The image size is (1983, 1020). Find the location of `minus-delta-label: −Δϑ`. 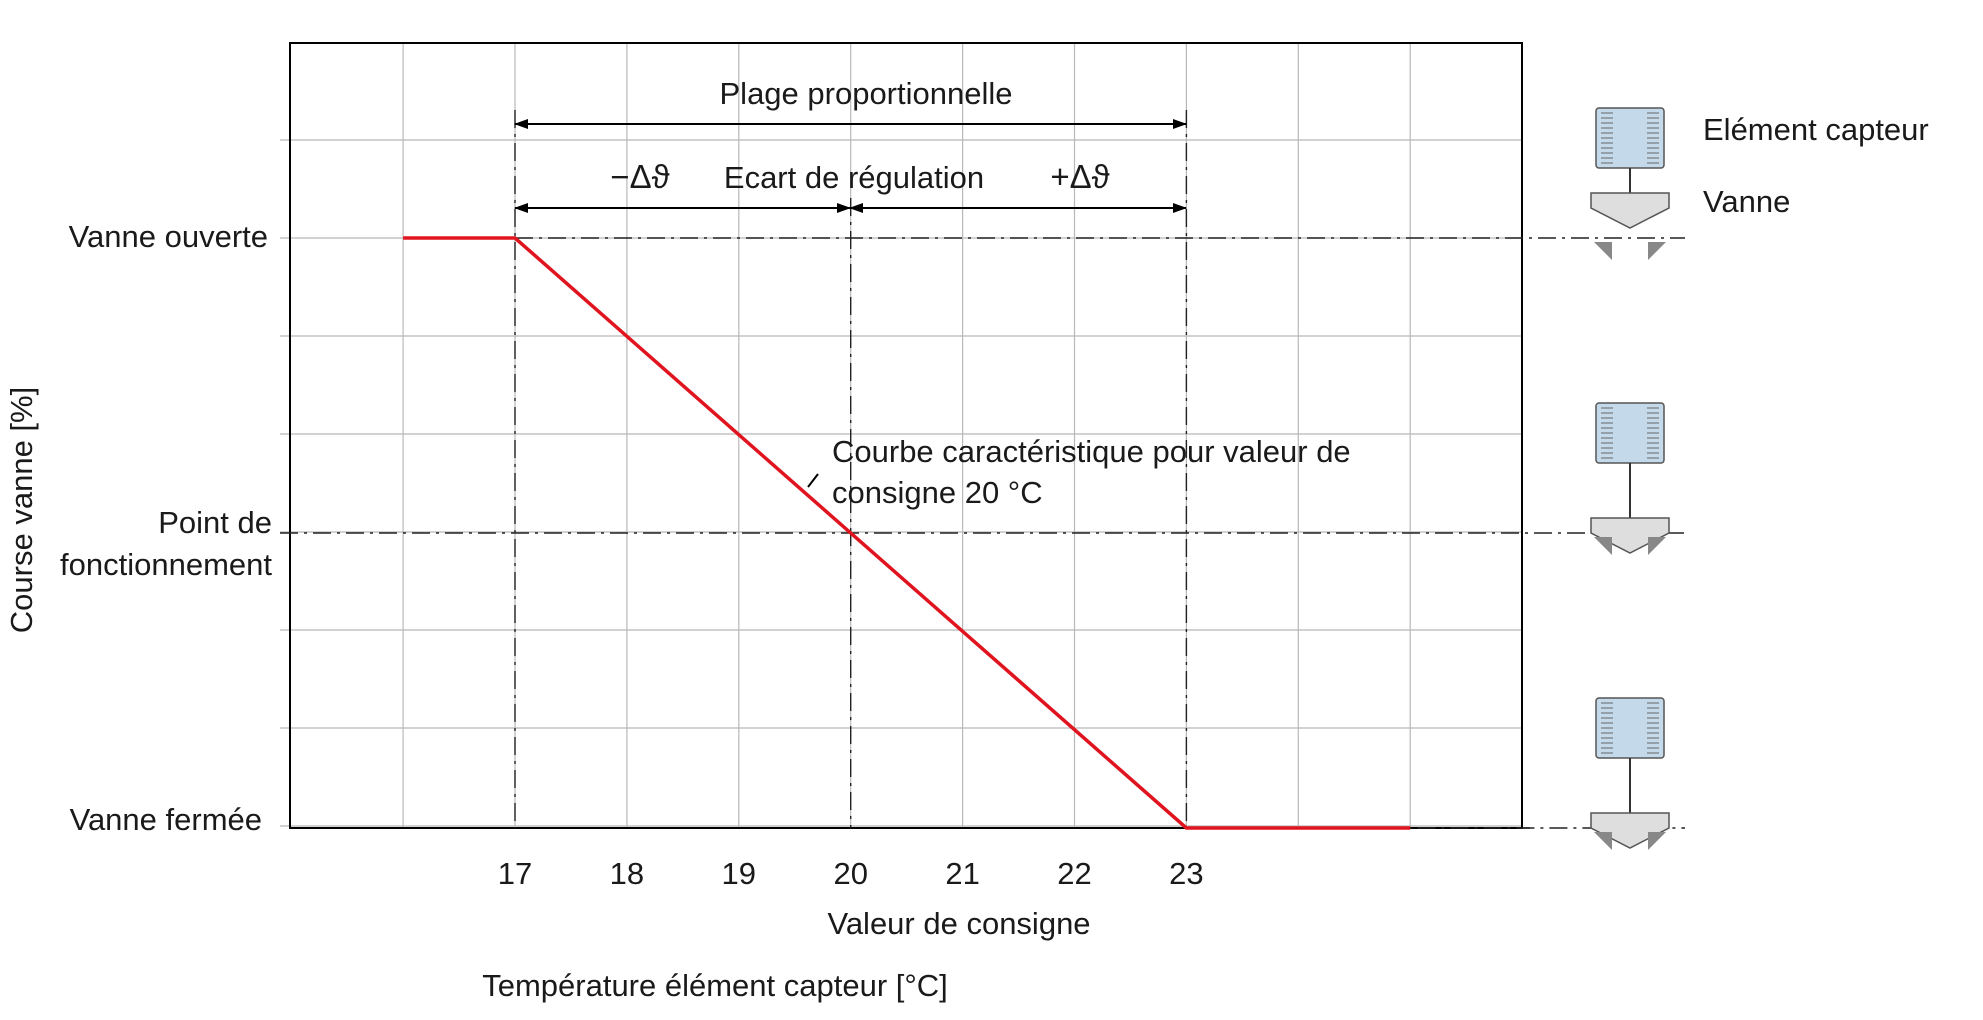

minus-delta-label: −Δϑ is located at coordinates (639, 176).